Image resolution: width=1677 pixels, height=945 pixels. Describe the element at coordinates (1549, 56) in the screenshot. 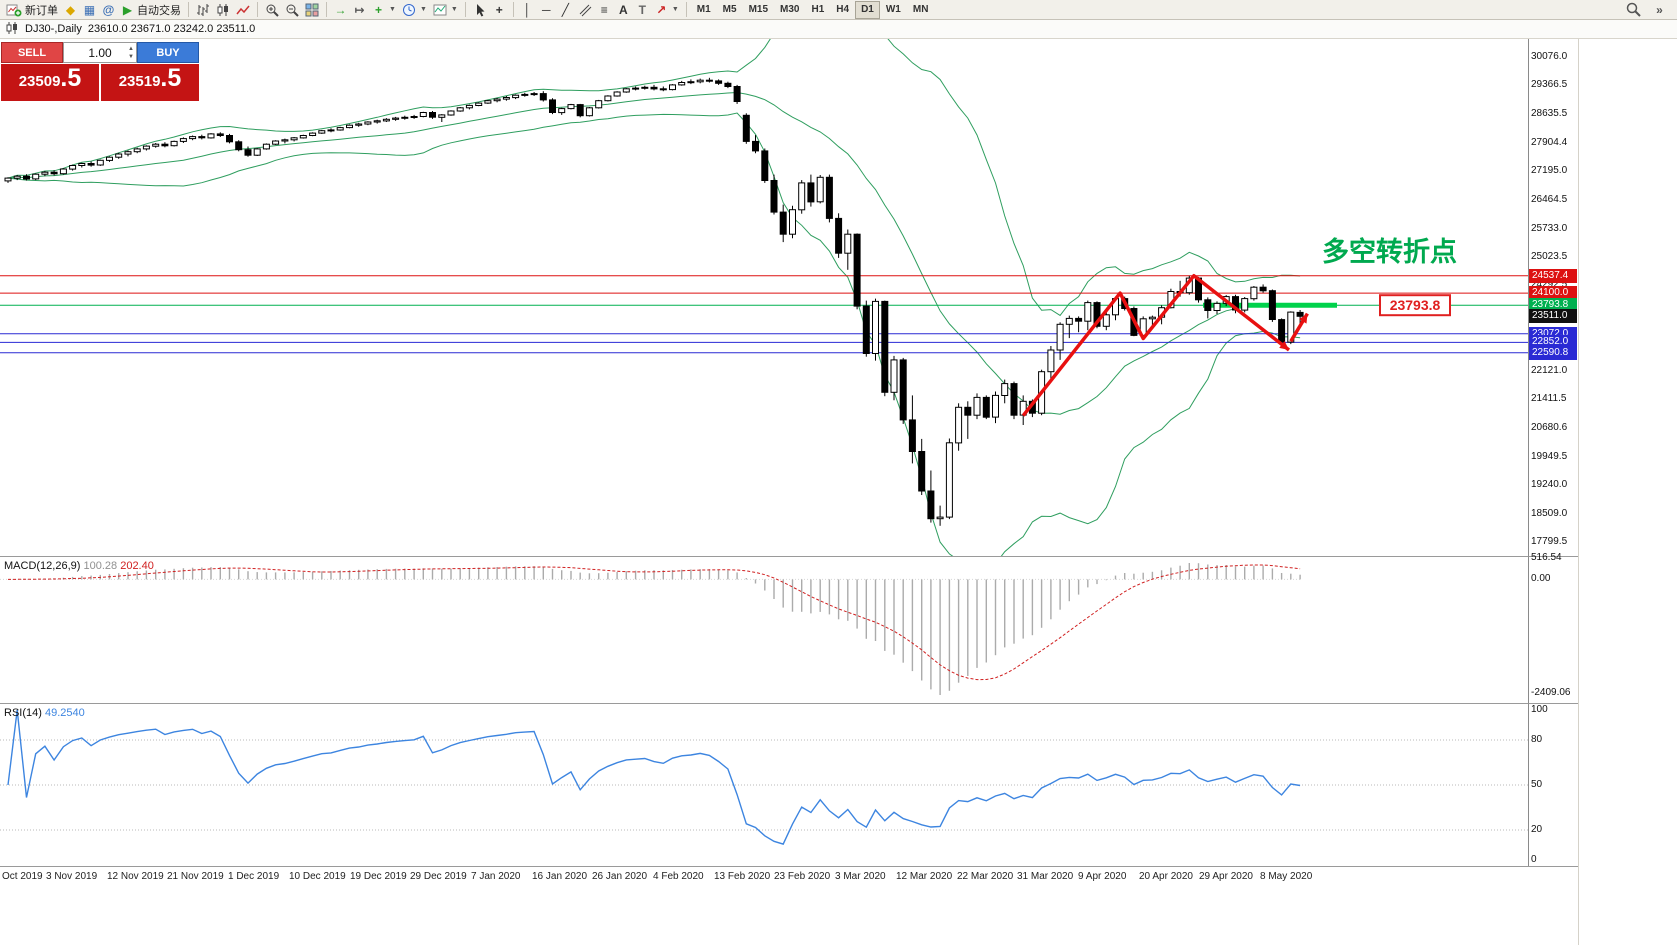

I see `price-axis-label: 30076.0` at that location.